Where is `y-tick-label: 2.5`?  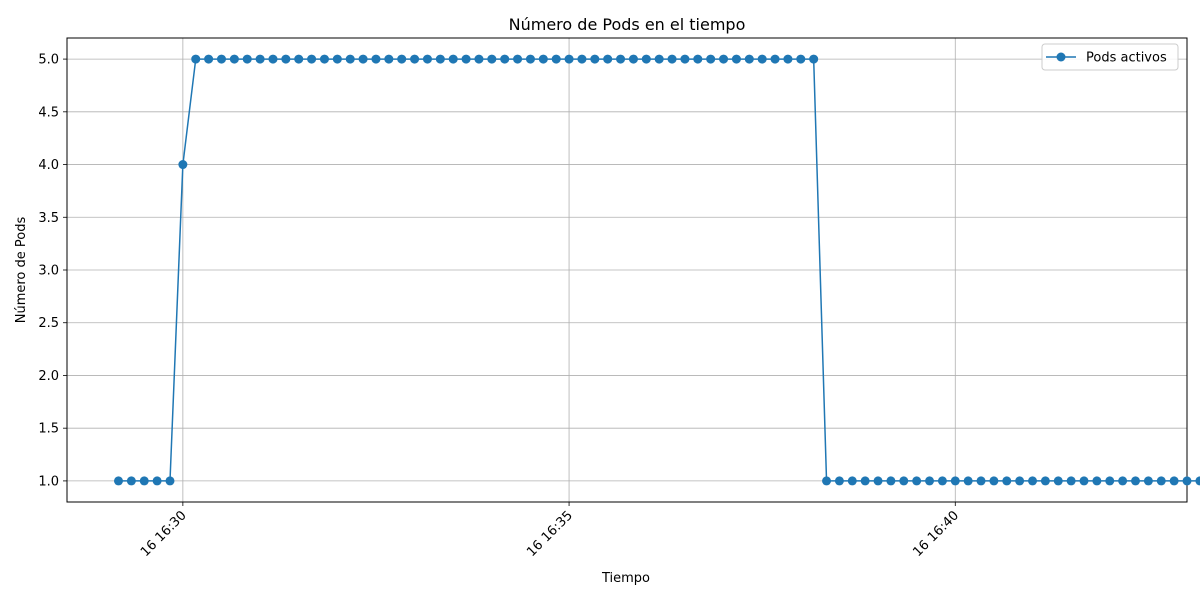
y-tick-label: 2.5 is located at coordinates (48, 323).